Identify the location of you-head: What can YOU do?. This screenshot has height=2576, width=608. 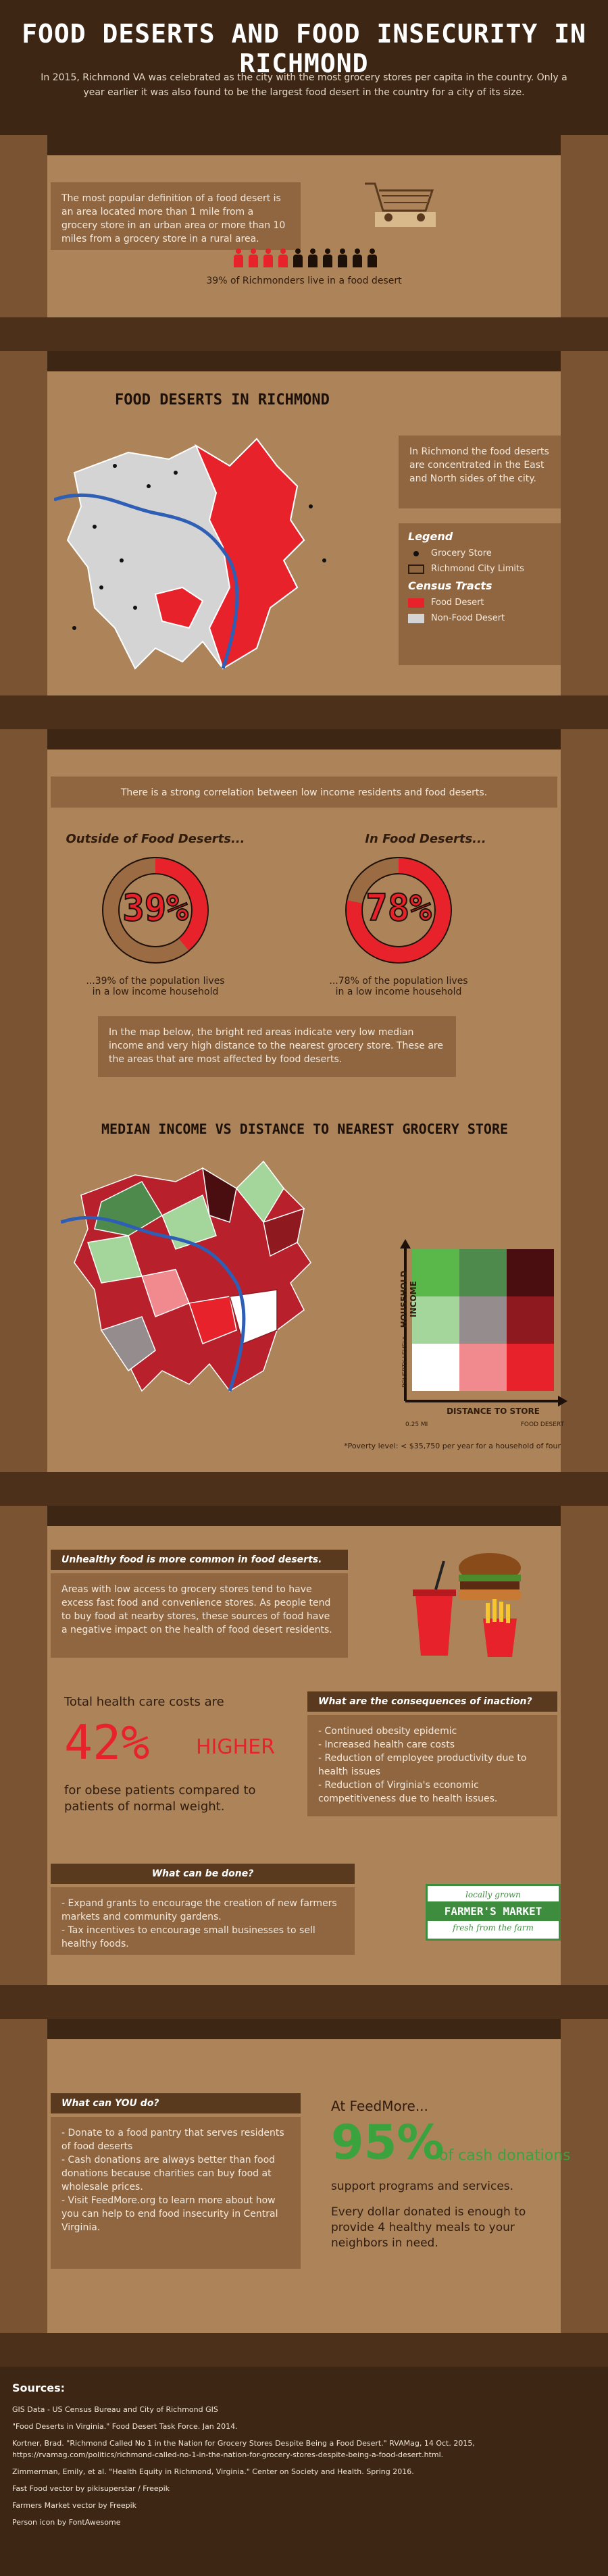
(176, 2103).